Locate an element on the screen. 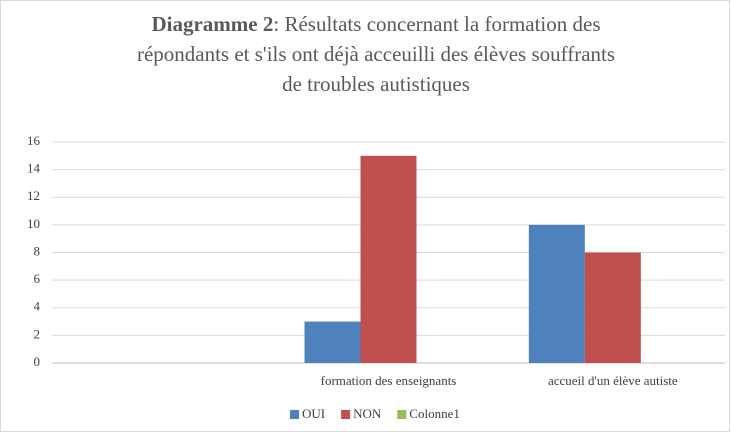  y-tick-label: 6 is located at coordinates (37, 278).